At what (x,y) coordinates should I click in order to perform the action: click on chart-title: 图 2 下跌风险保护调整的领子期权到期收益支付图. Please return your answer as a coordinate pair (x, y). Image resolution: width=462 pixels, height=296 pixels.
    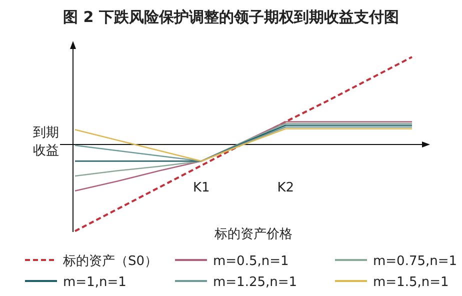
    Looking at the image, I should click on (231, 17).